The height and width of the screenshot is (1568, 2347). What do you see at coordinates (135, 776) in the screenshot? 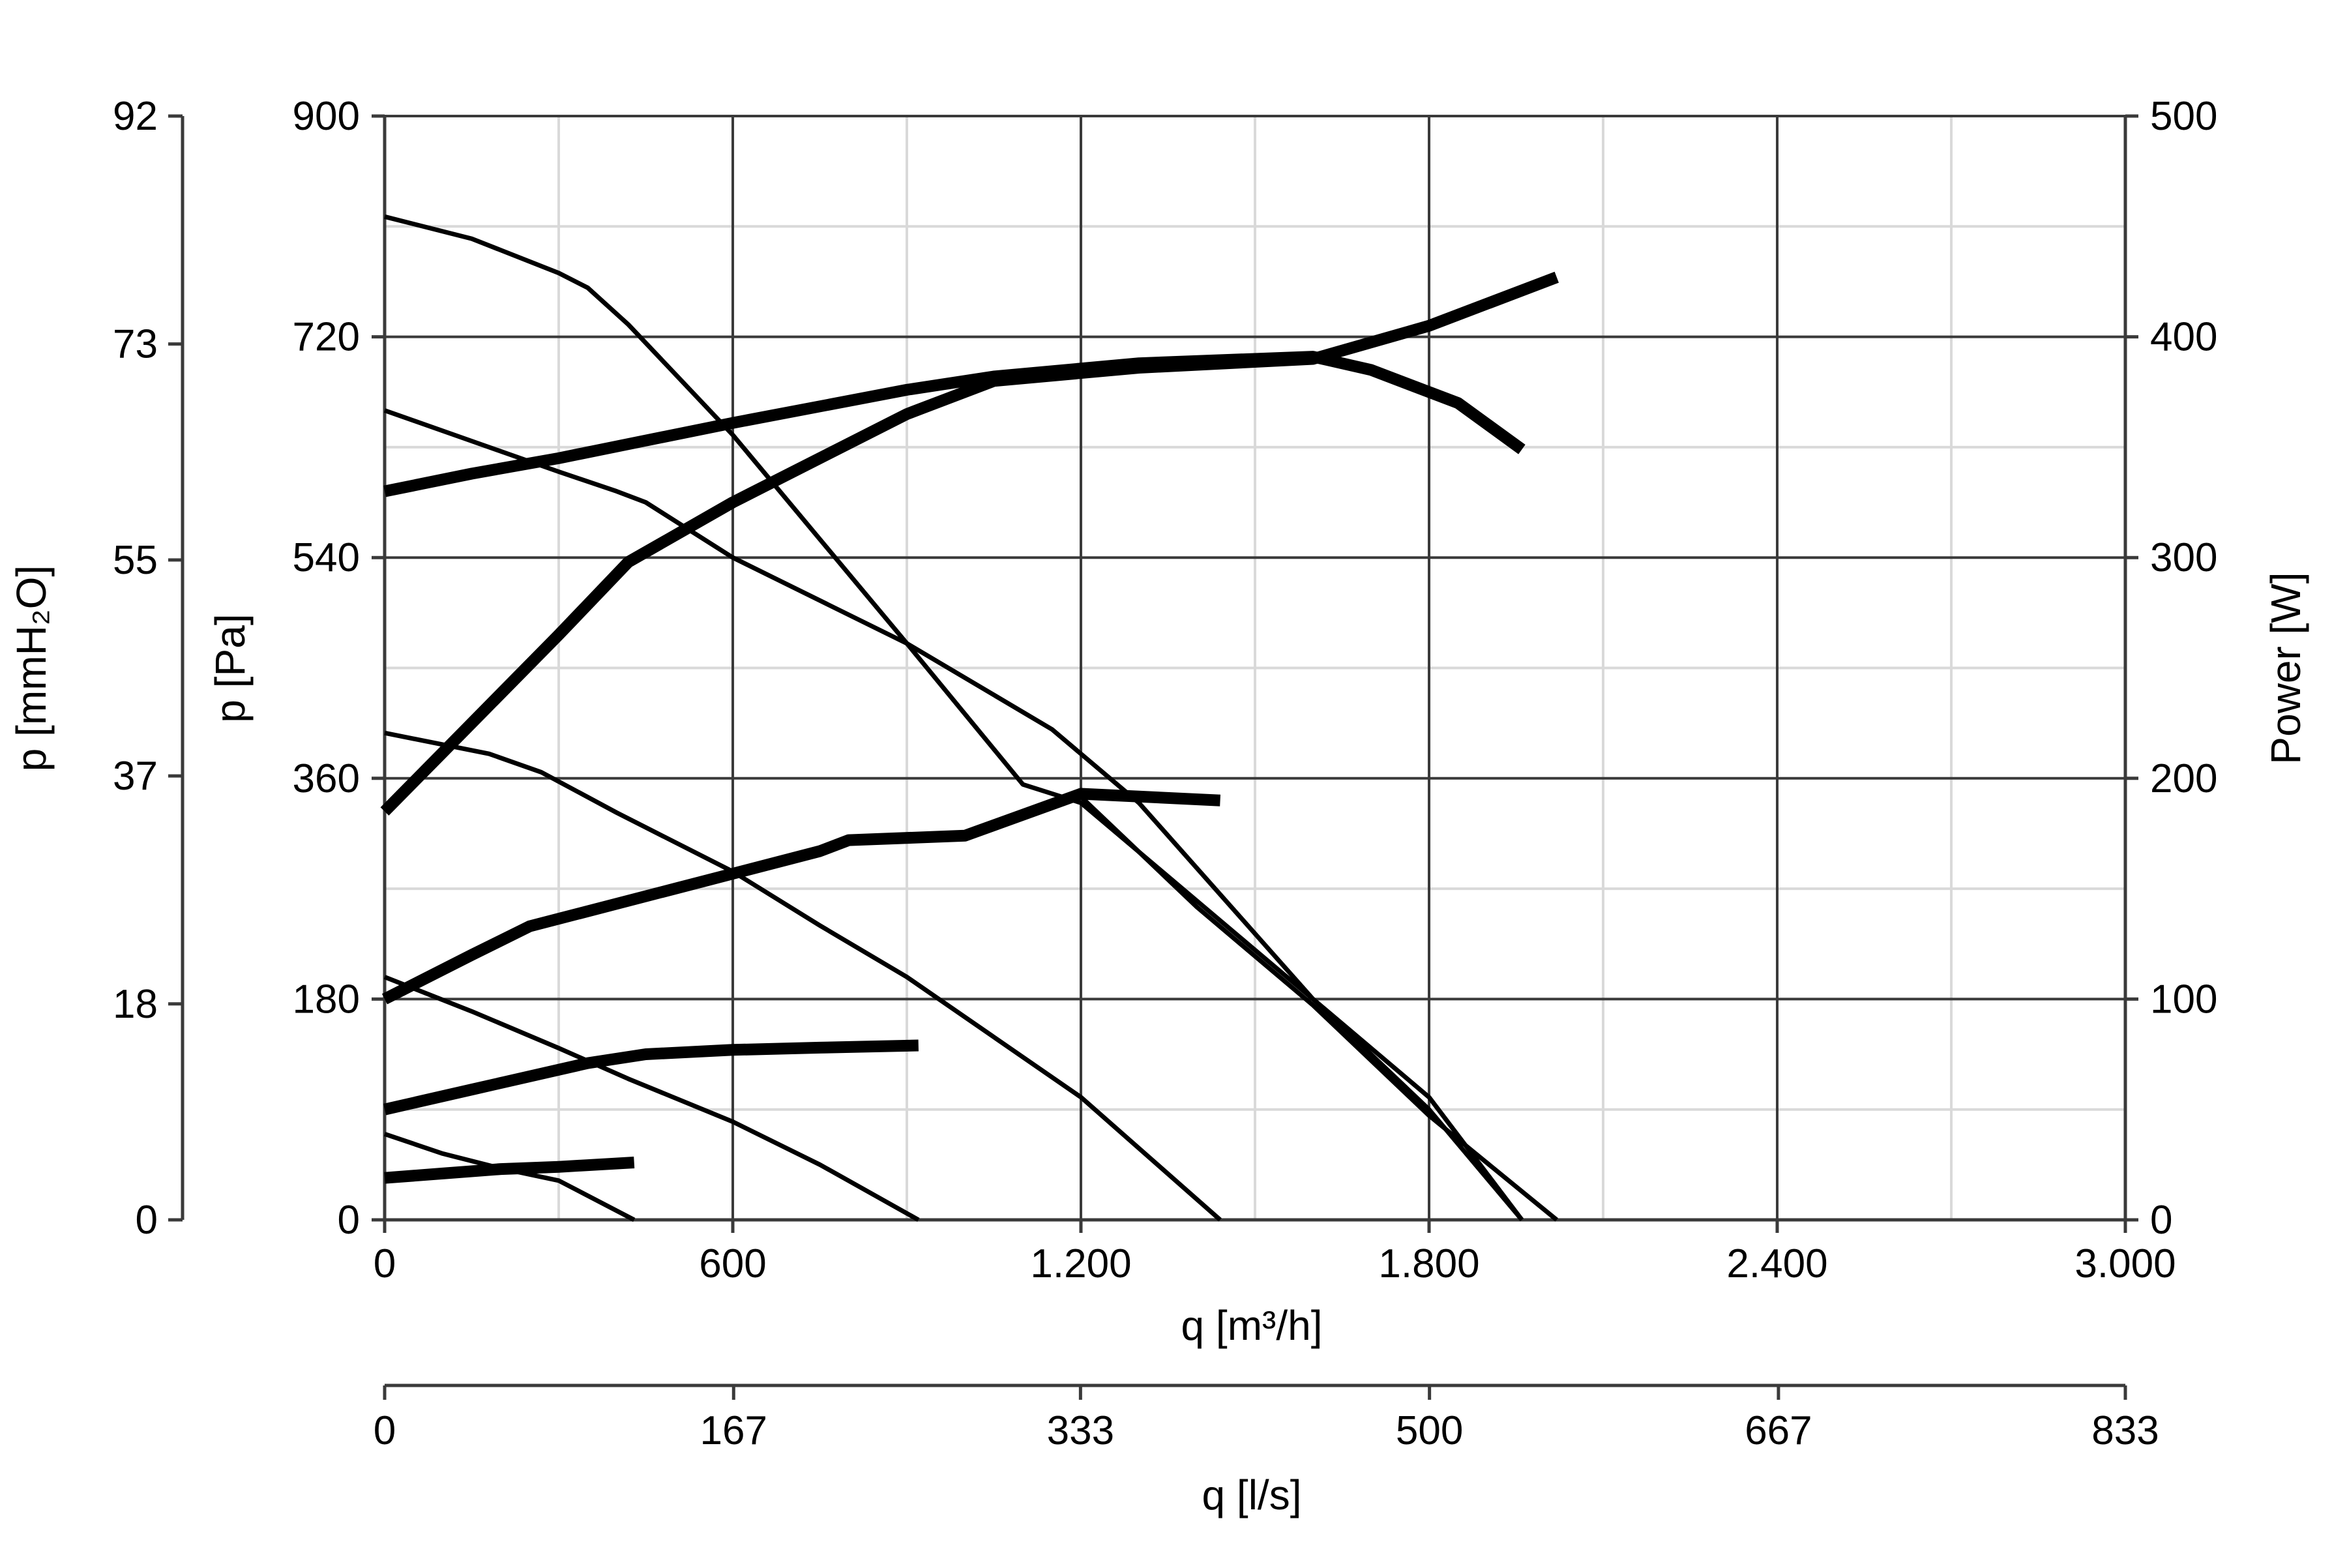
I see `y-axis-outer-tick-label: 37` at bounding box center [135, 776].